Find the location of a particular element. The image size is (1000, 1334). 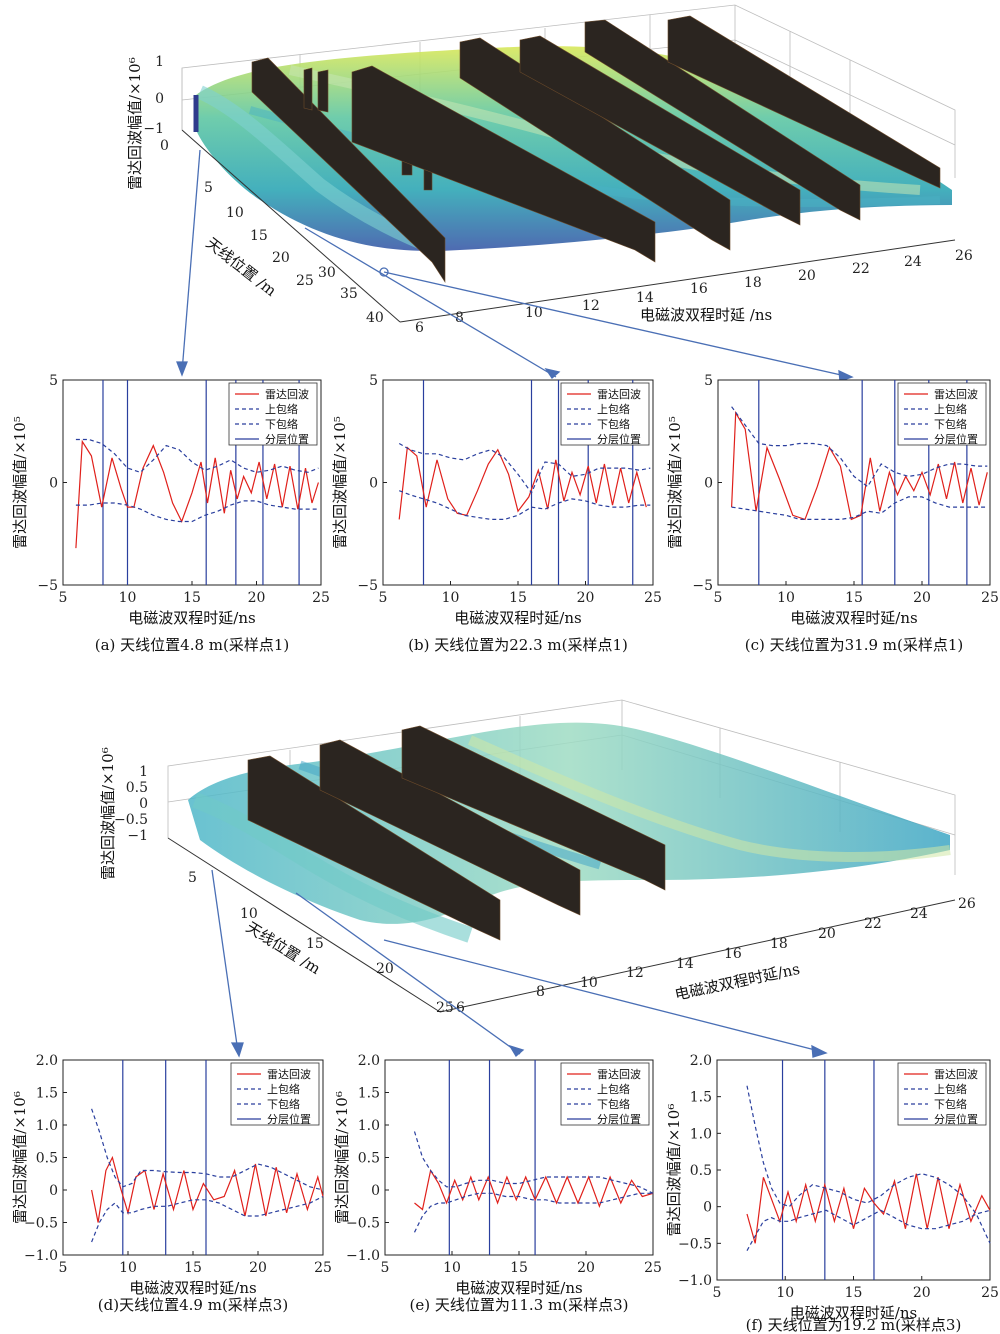

x-tick-bot-1: 6 is located at coordinates (460, 1008).